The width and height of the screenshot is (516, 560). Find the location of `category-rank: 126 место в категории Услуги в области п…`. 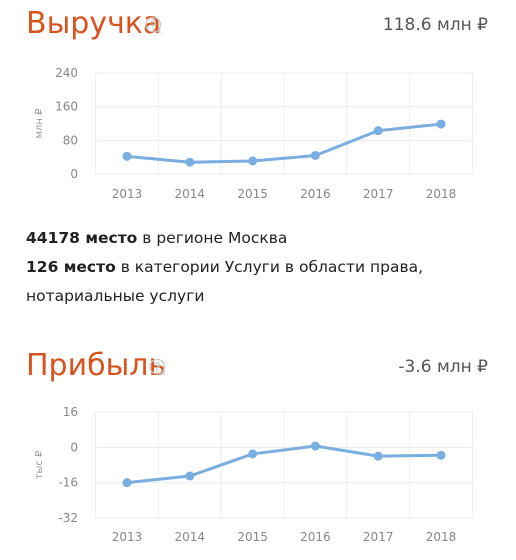

category-rank: 126 место в категории Услуги в области п… is located at coordinates (261, 267).